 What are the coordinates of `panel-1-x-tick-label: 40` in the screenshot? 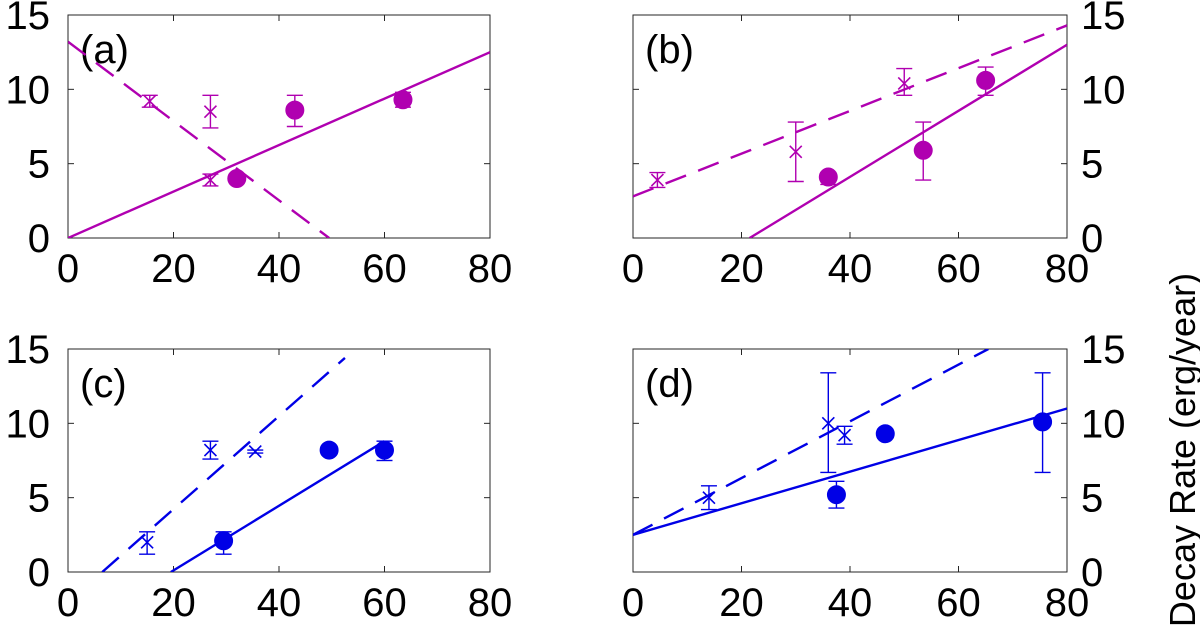 It's located at (279, 269).